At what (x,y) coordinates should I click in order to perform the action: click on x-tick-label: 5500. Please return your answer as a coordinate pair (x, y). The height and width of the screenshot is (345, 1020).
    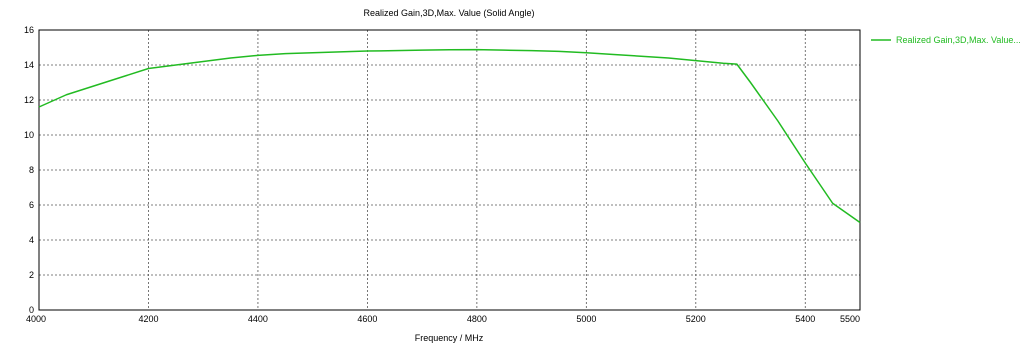
    Looking at the image, I should click on (850, 319).